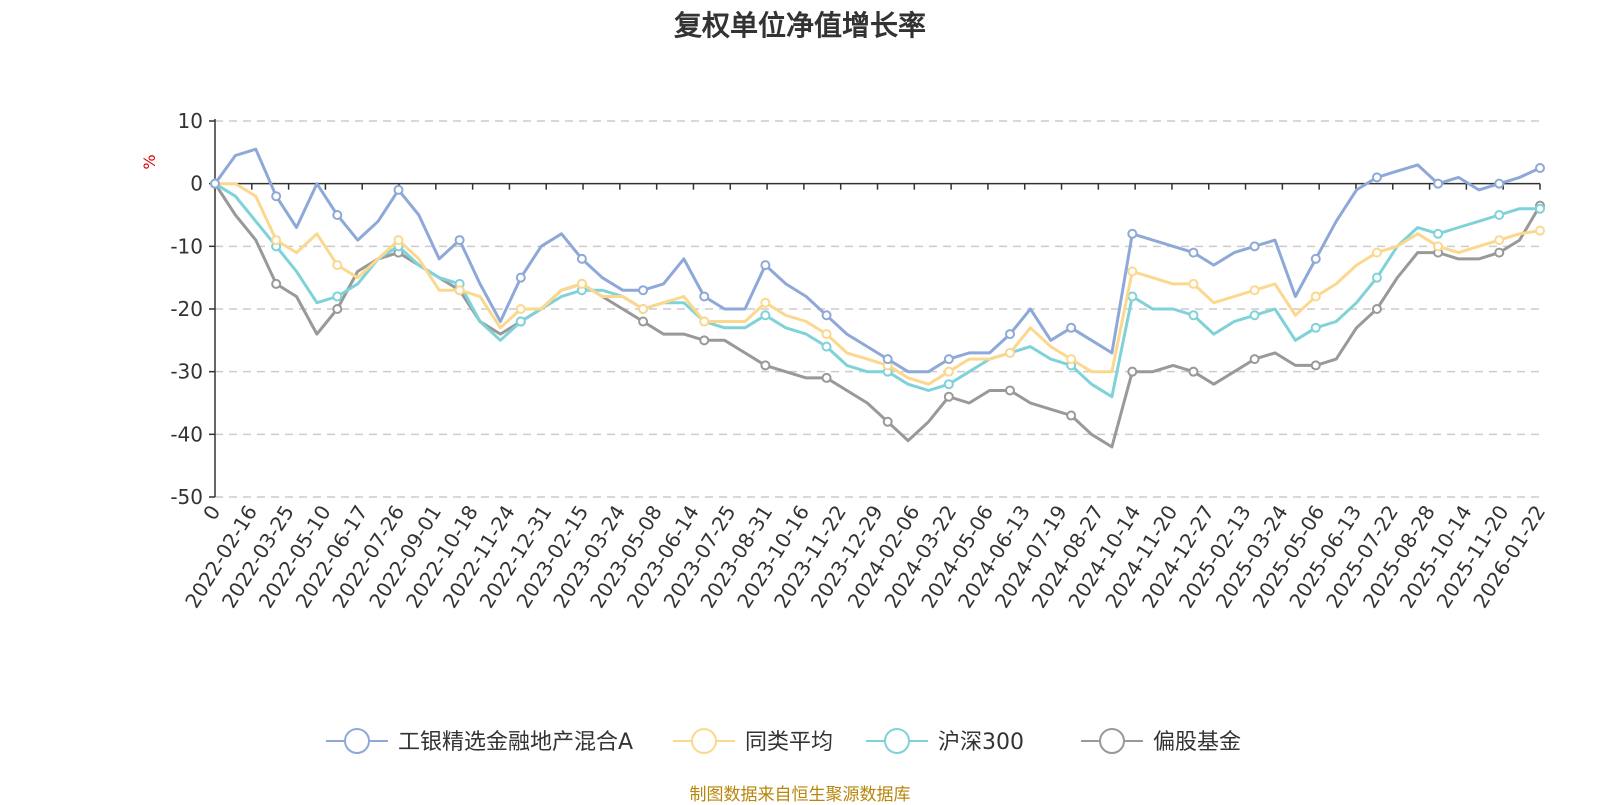  I want to click on legend-label: 偏股基金, so click(1197, 742).